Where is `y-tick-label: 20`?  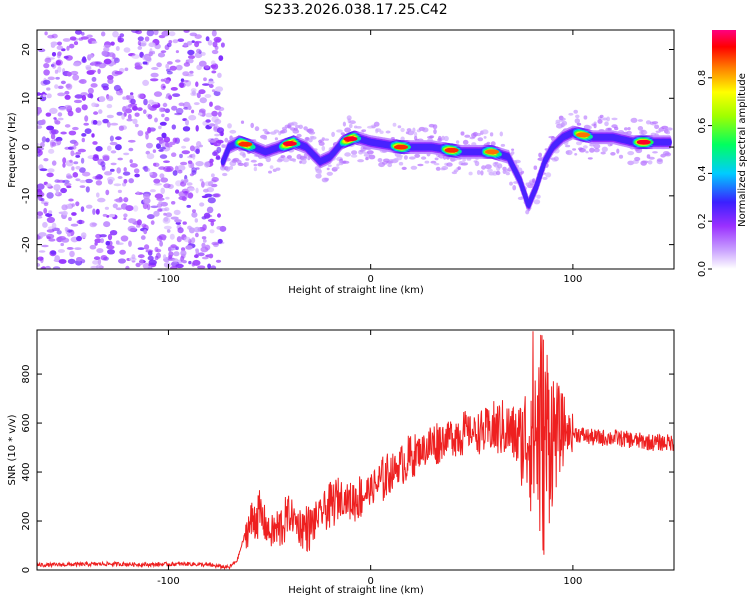
y-tick-label: 20 is located at coordinates (26, 49).